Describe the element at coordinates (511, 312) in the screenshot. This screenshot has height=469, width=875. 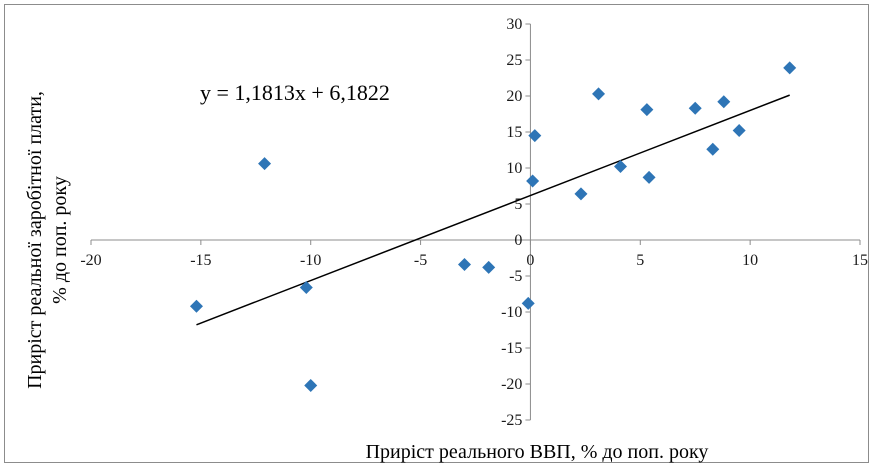
I see `y-tick-label: -10` at that location.